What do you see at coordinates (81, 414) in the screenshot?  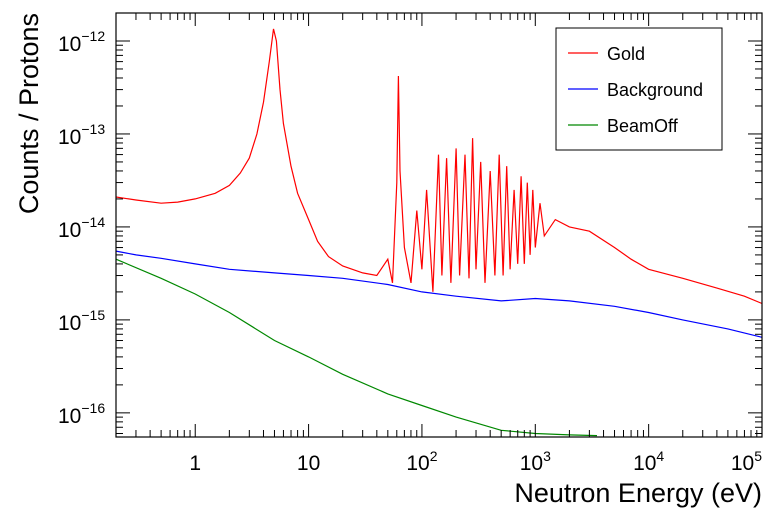 I see `y-tick-label: 10−16` at bounding box center [81, 414].